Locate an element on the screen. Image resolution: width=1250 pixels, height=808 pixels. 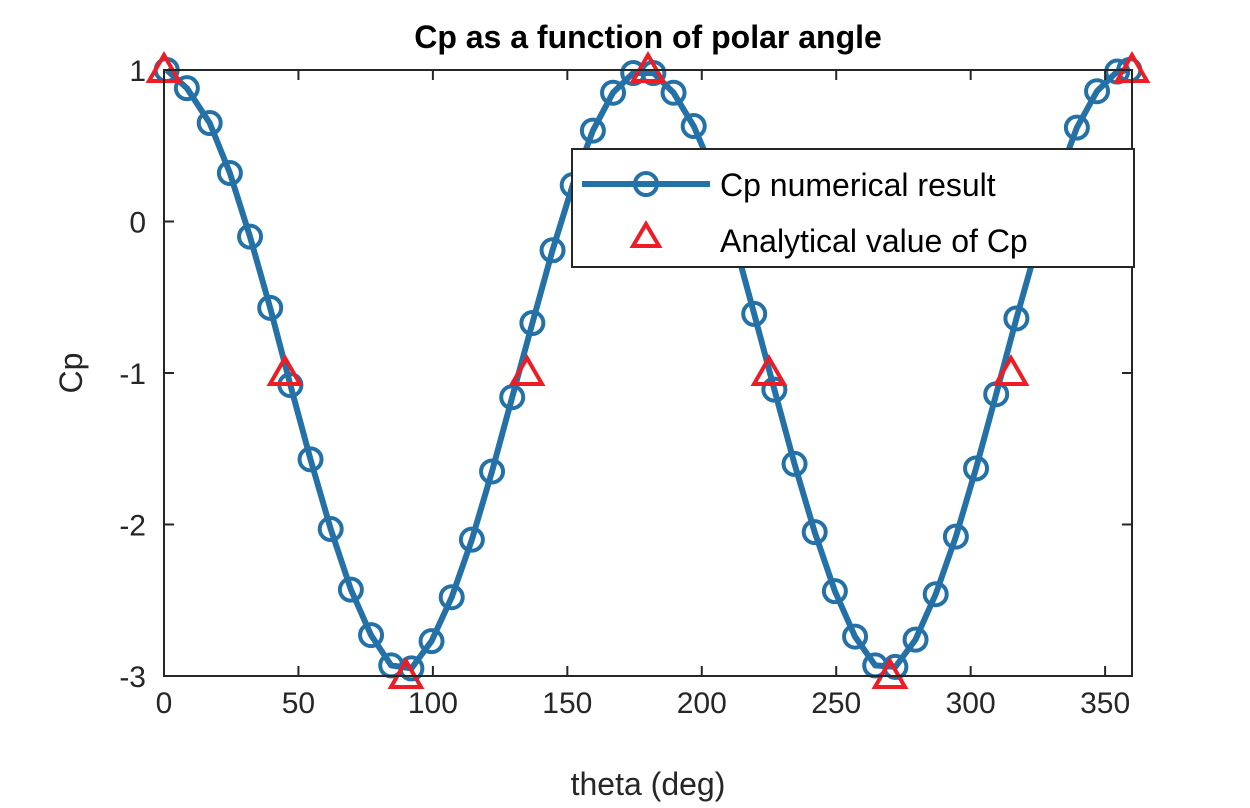
x-tick-label: 300 is located at coordinates (971, 703).